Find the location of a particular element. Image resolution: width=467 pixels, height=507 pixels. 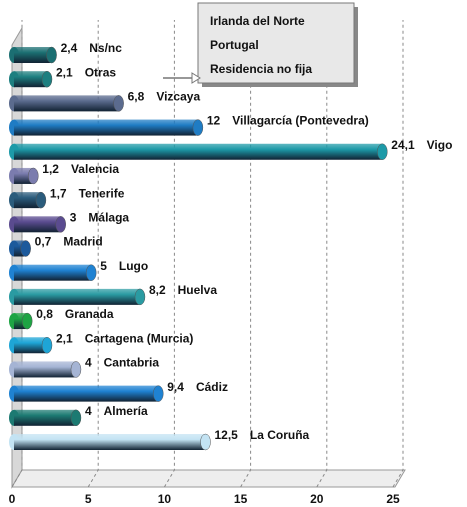

value-label: 1,7 is located at coordinates (58, 193).